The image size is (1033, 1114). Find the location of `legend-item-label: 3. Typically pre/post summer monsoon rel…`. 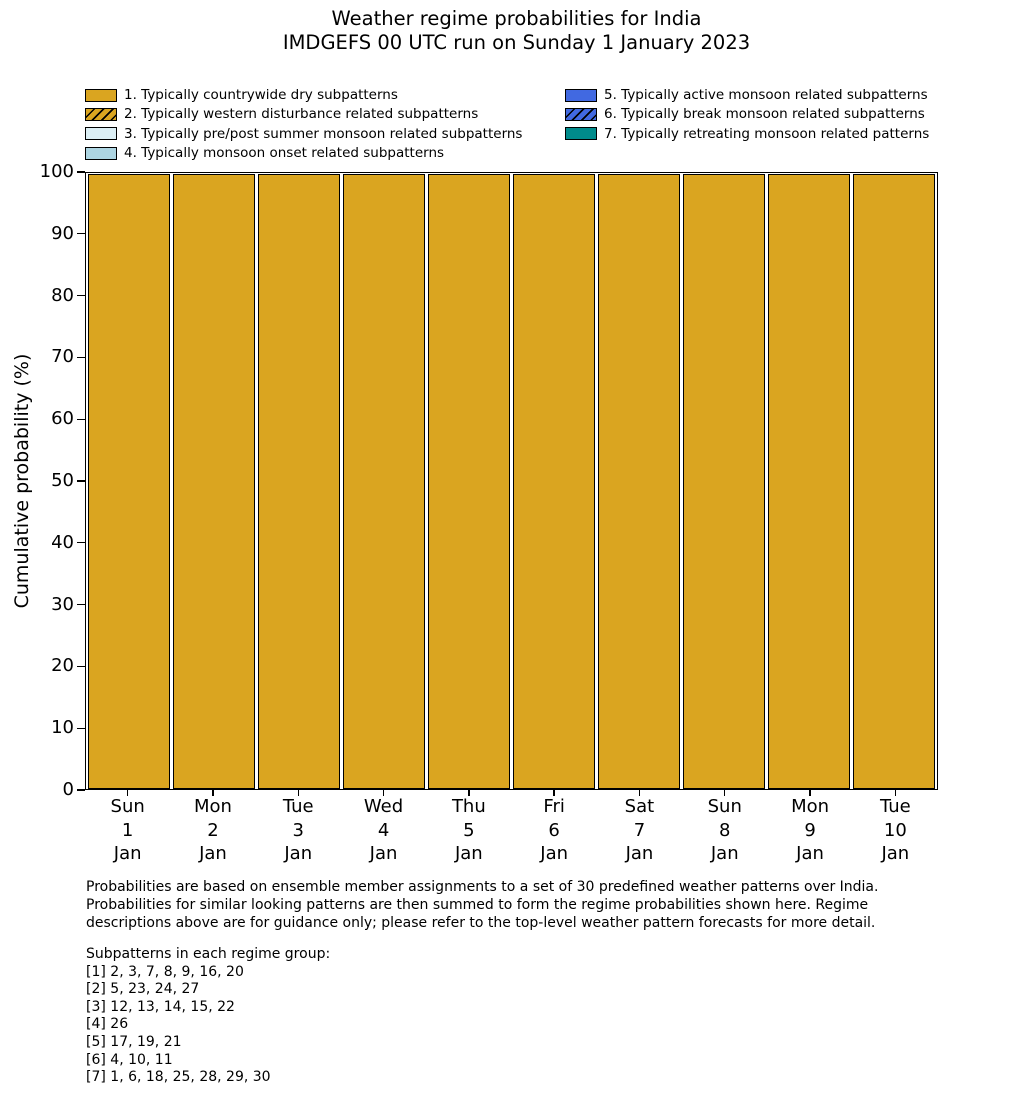

legend-item-label: 3. Typically pre/post summer monsoon rel… is located at coordinates (323, 133).